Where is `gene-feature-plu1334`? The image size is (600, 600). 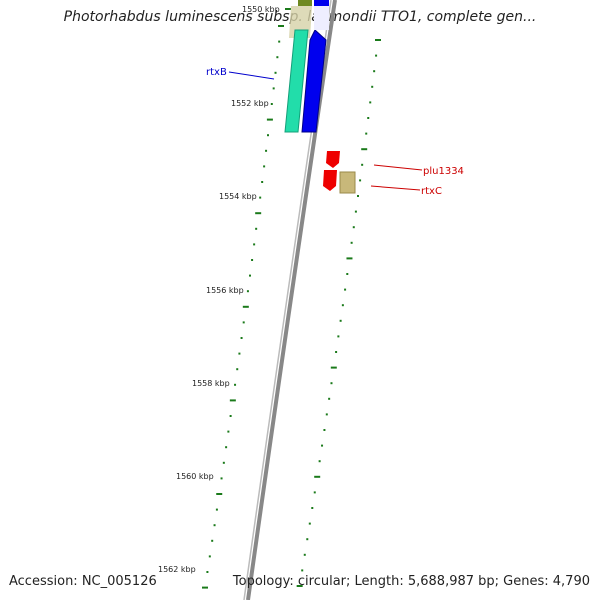
gene-feature-plu1334 is located at coordinates (333, 159).